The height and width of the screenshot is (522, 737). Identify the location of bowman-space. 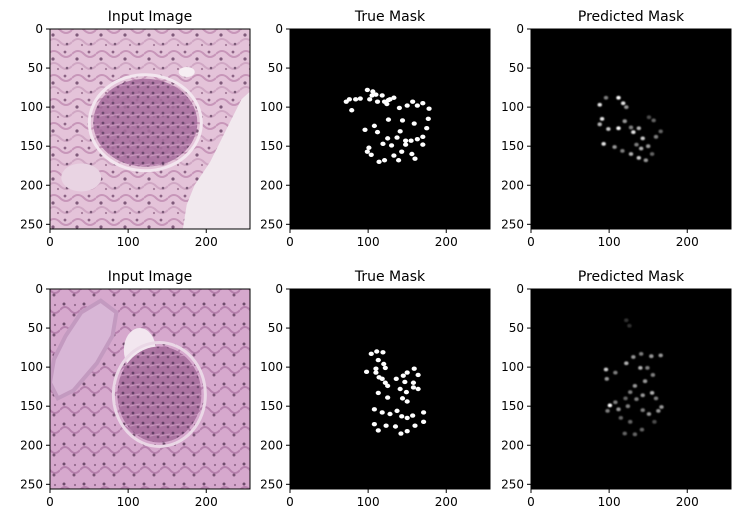
(145, 123).